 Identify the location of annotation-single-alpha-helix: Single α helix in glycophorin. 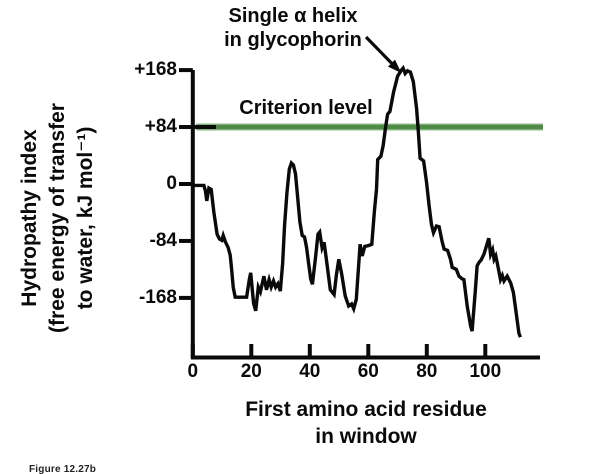
(293, 28).